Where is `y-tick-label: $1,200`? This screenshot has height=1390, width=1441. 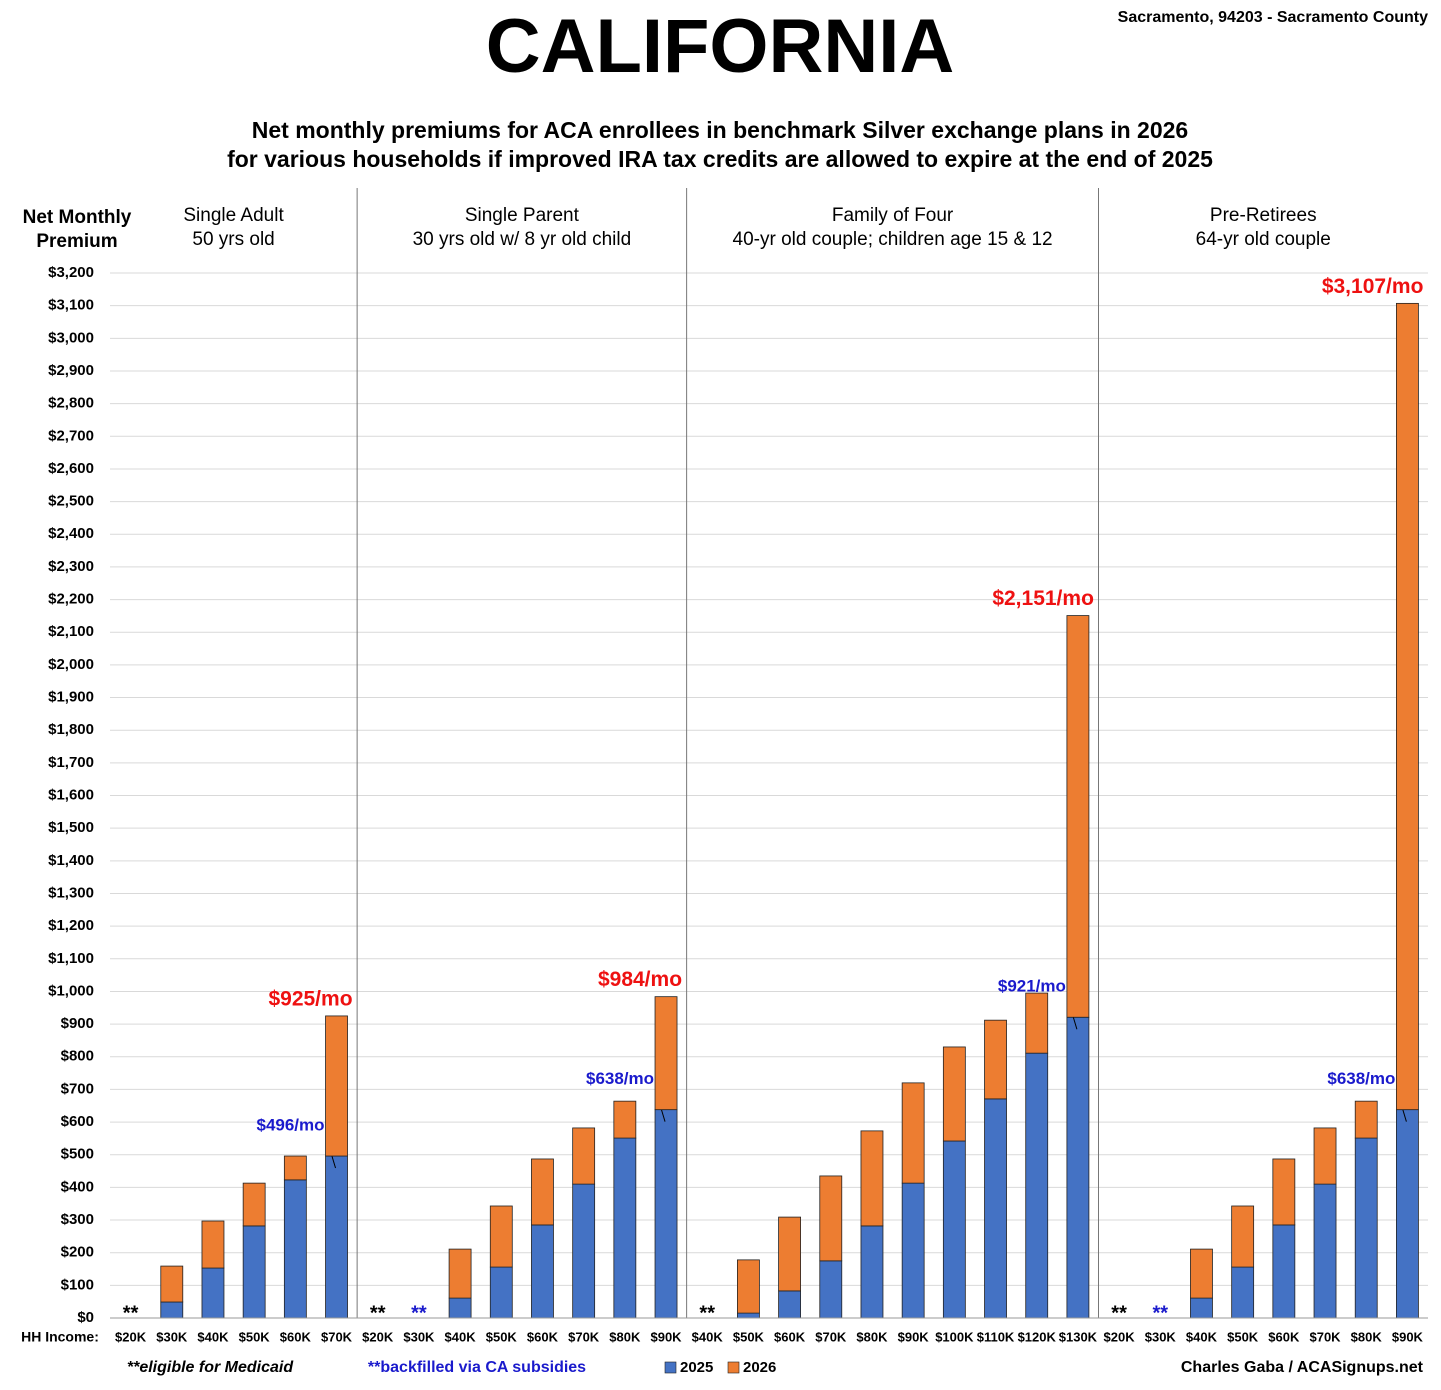 y-tick-label: $1,200 is located at coordinates (71, 925).